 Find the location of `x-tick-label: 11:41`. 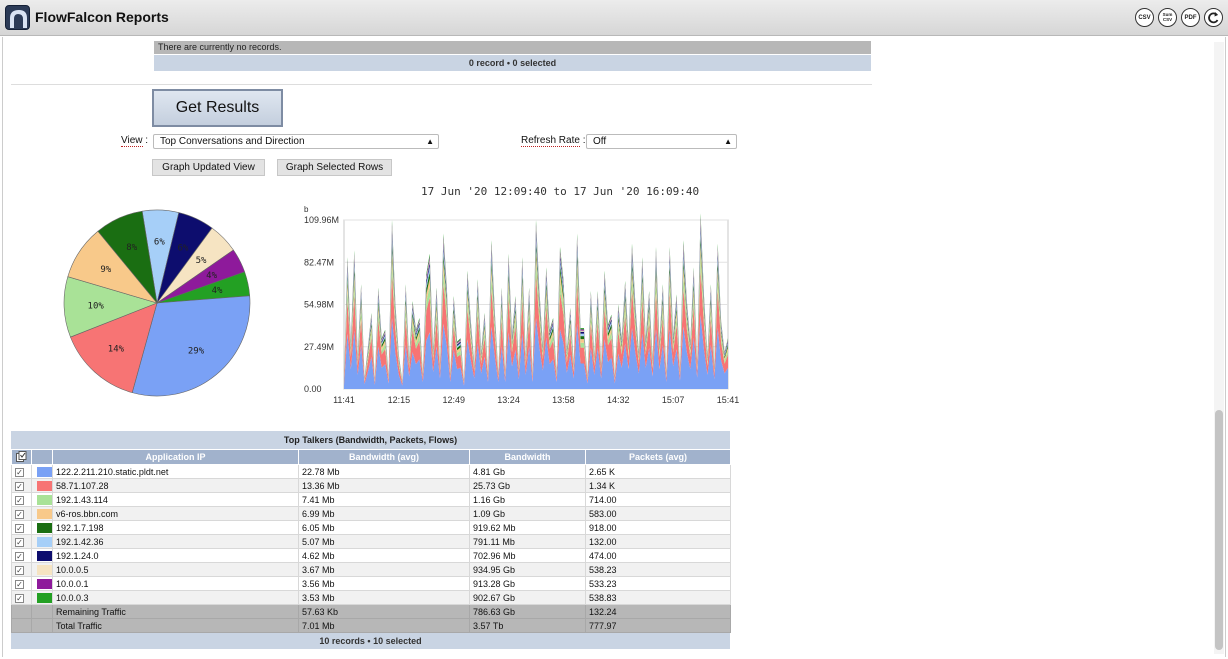

x-tick-label: 11:41 is located at coordinates (344, 400).